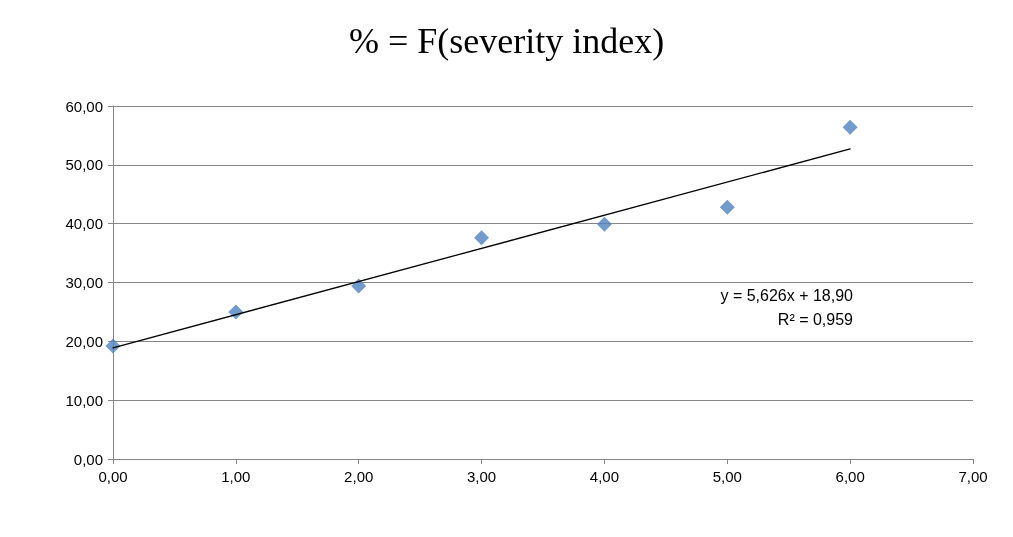 The height and width of the screenshot is (537, 1013). I want to click on chart-title: % = F(severity index), so click(506, 41).